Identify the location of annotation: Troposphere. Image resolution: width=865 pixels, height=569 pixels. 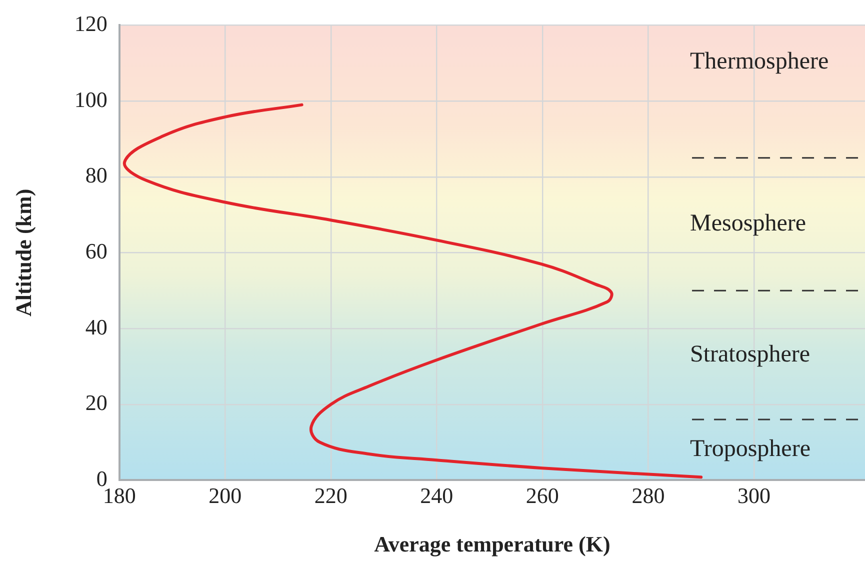
(750, 449).